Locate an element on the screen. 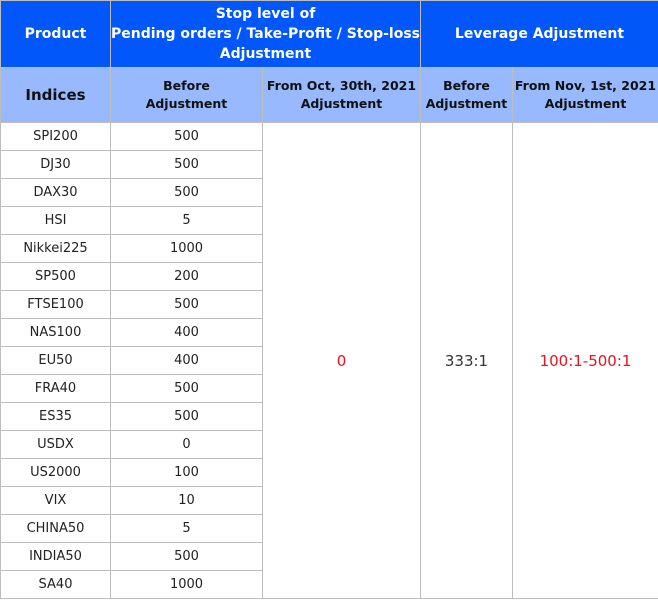 The width and height of the screenshot is (658, 600). table-row: DAX30 500 is located at coordinates (329, 192).